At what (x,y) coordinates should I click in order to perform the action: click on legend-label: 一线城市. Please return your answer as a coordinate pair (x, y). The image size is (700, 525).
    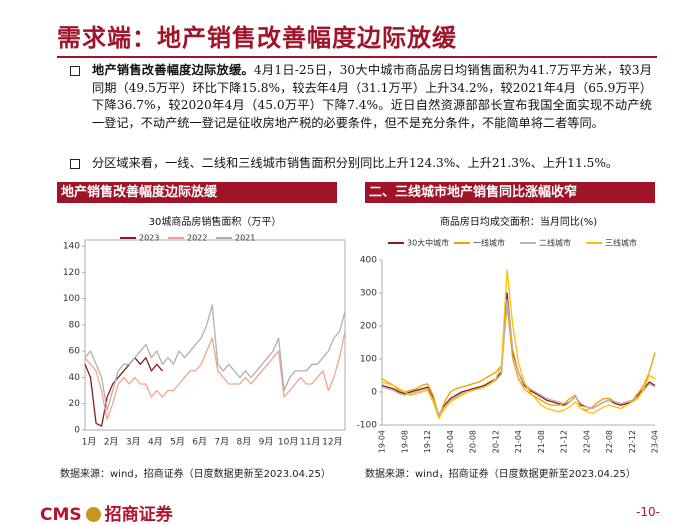
    Looking at the image, I should click on (489, 243).